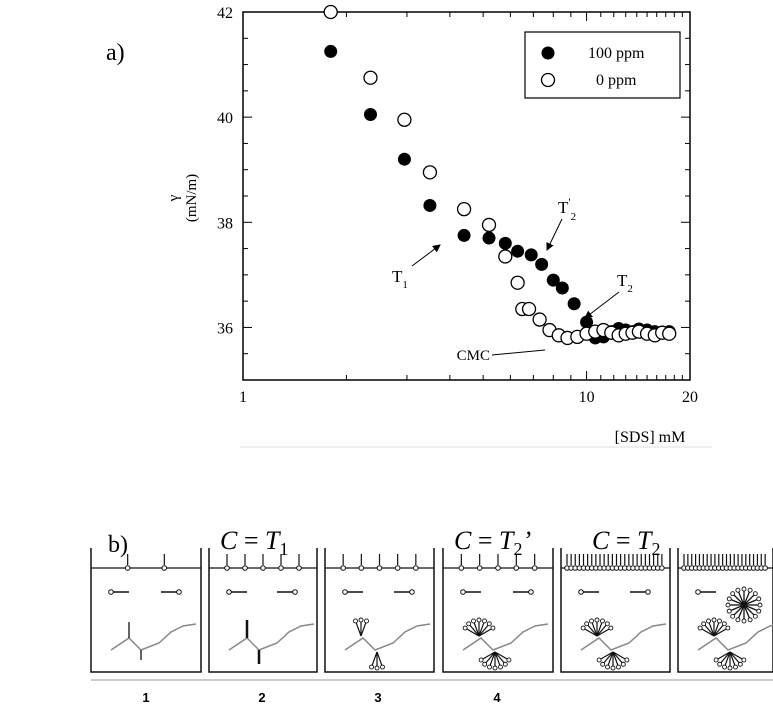 Image resolution: width=773 pixels, height=713 pixels. What do you see at coordinates (473, 356) in the screenshot?
I see `annotation-label: CMC` at bounding box center [473, 356].